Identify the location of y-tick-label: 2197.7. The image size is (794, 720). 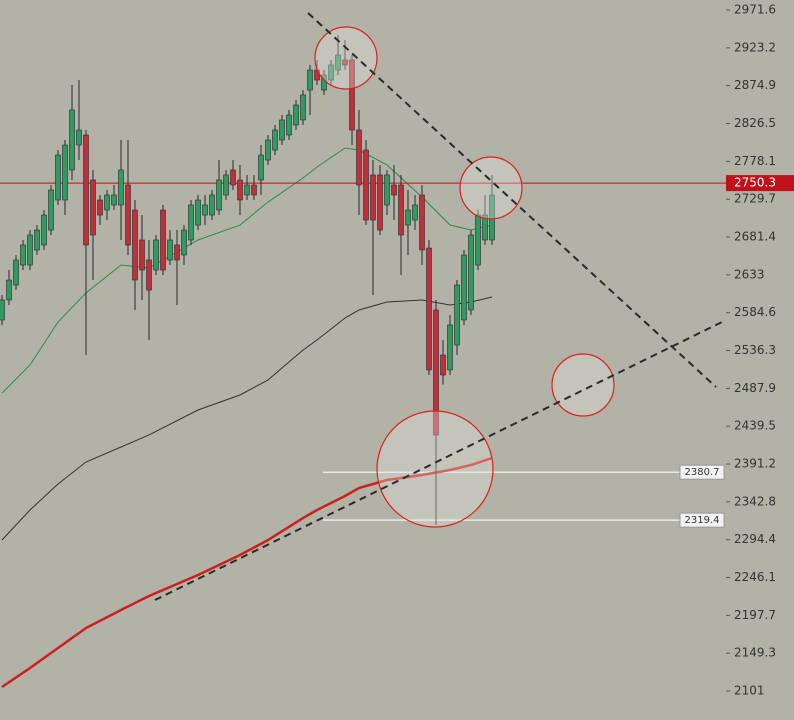
(755, 615).